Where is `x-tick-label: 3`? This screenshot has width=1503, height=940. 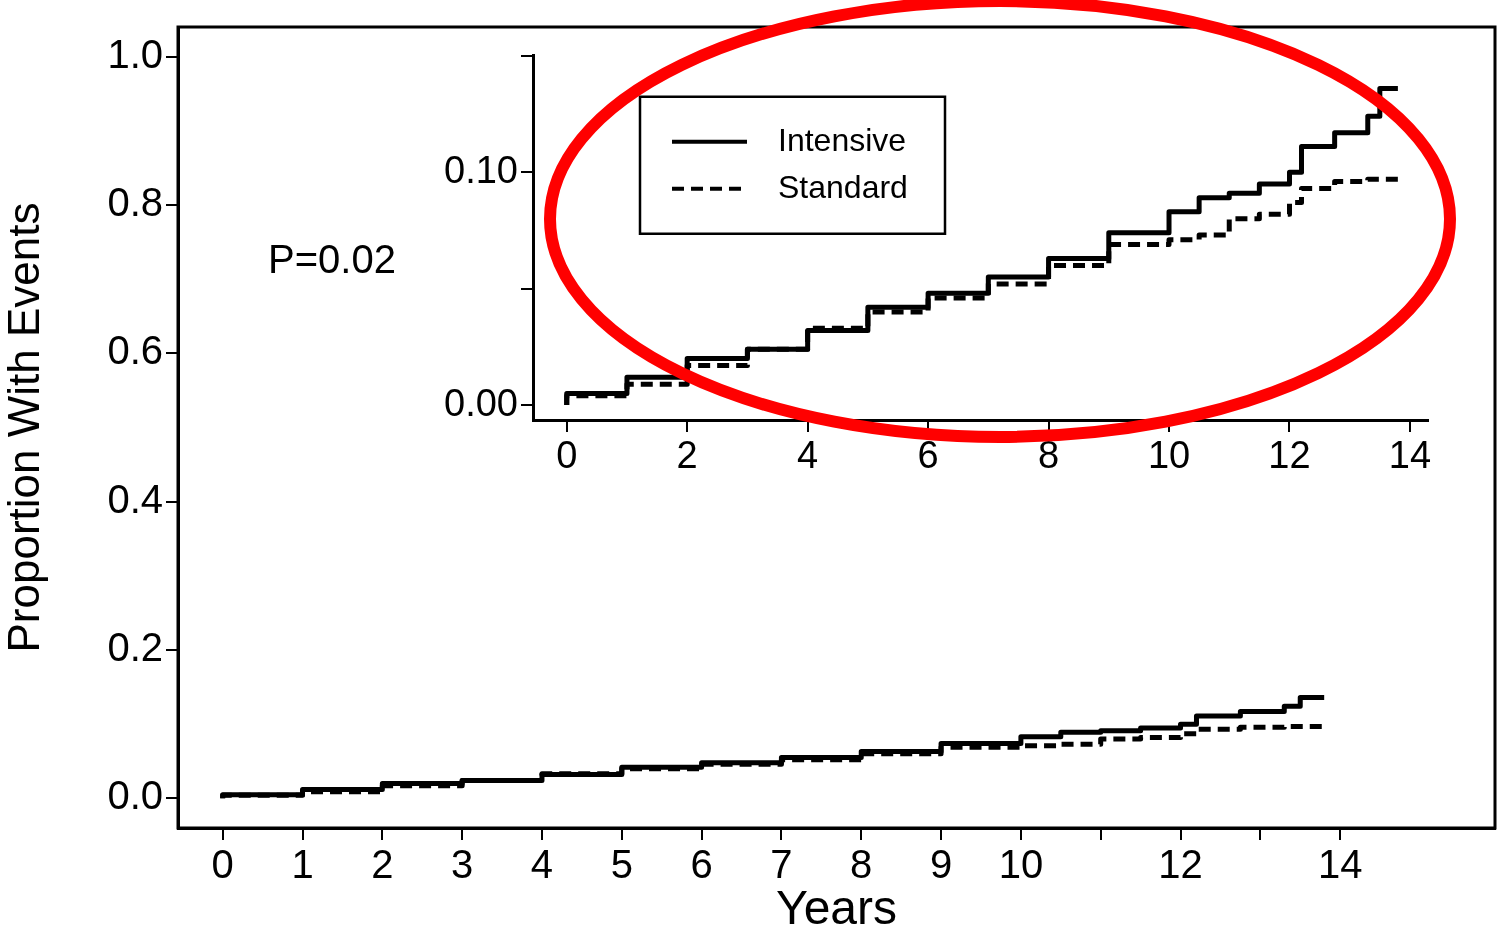 x-tick-label: 3 is located at coordinates (462, 864).